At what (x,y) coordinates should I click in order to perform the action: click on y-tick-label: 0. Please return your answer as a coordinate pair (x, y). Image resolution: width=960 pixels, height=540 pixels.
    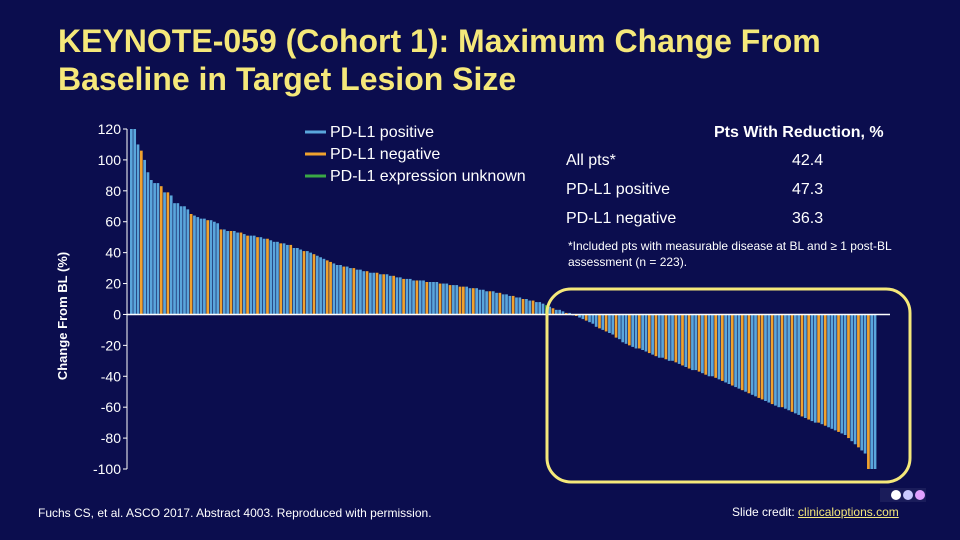
    Looking at the image, I should click on (117, 314).